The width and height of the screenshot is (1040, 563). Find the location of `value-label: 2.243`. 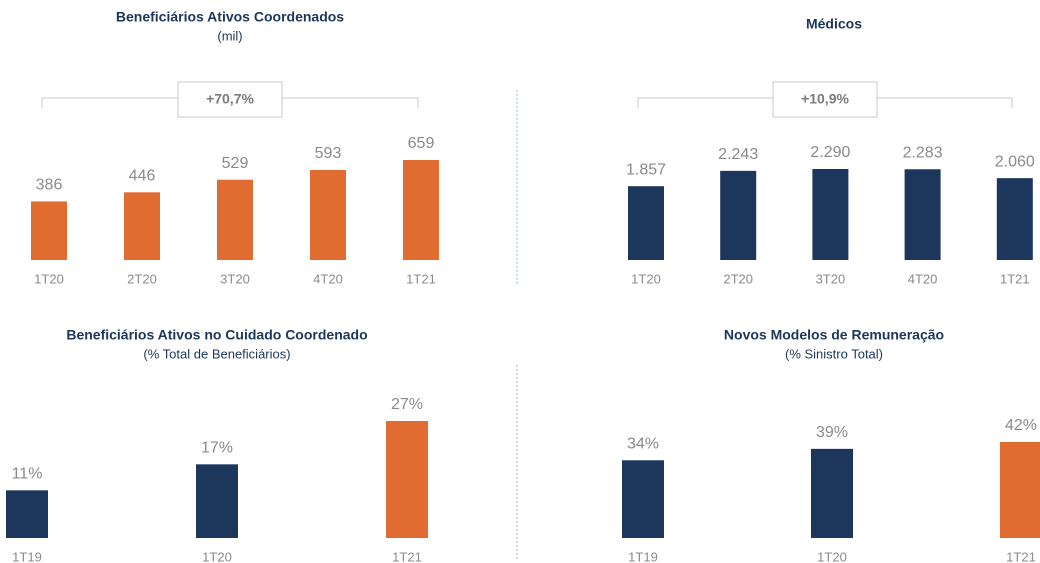

value-label: 2.243 is located at coordinates (738, 154).